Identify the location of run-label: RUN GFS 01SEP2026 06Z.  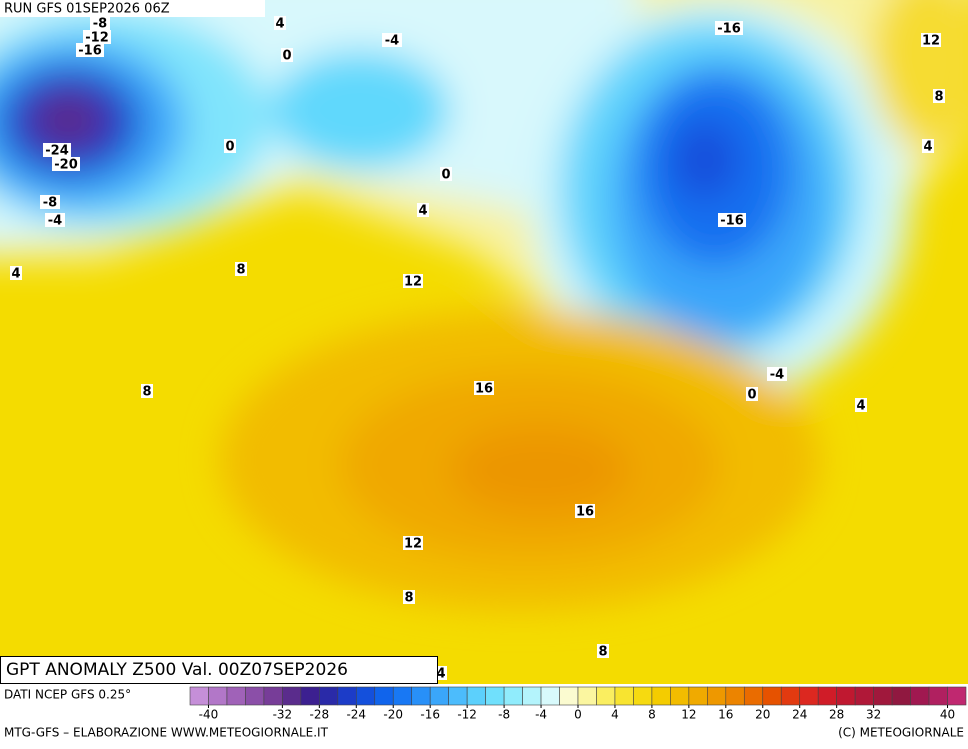
(87, 9).